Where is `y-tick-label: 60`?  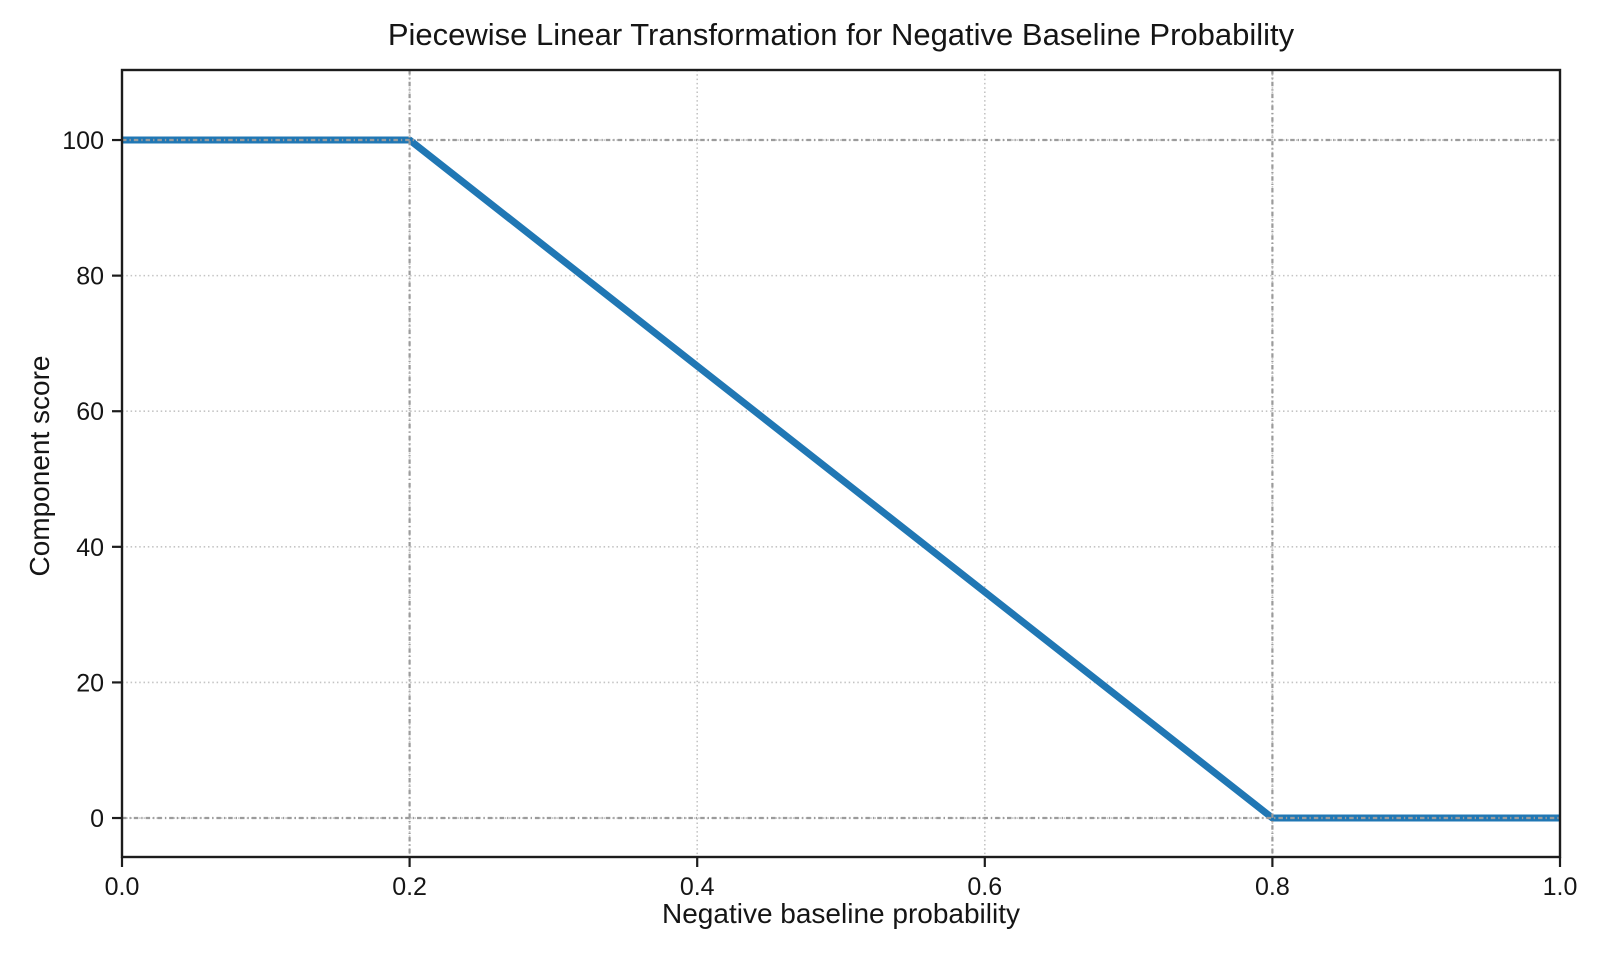 y-tick-label: 60 is located at coordinates (90, 412).